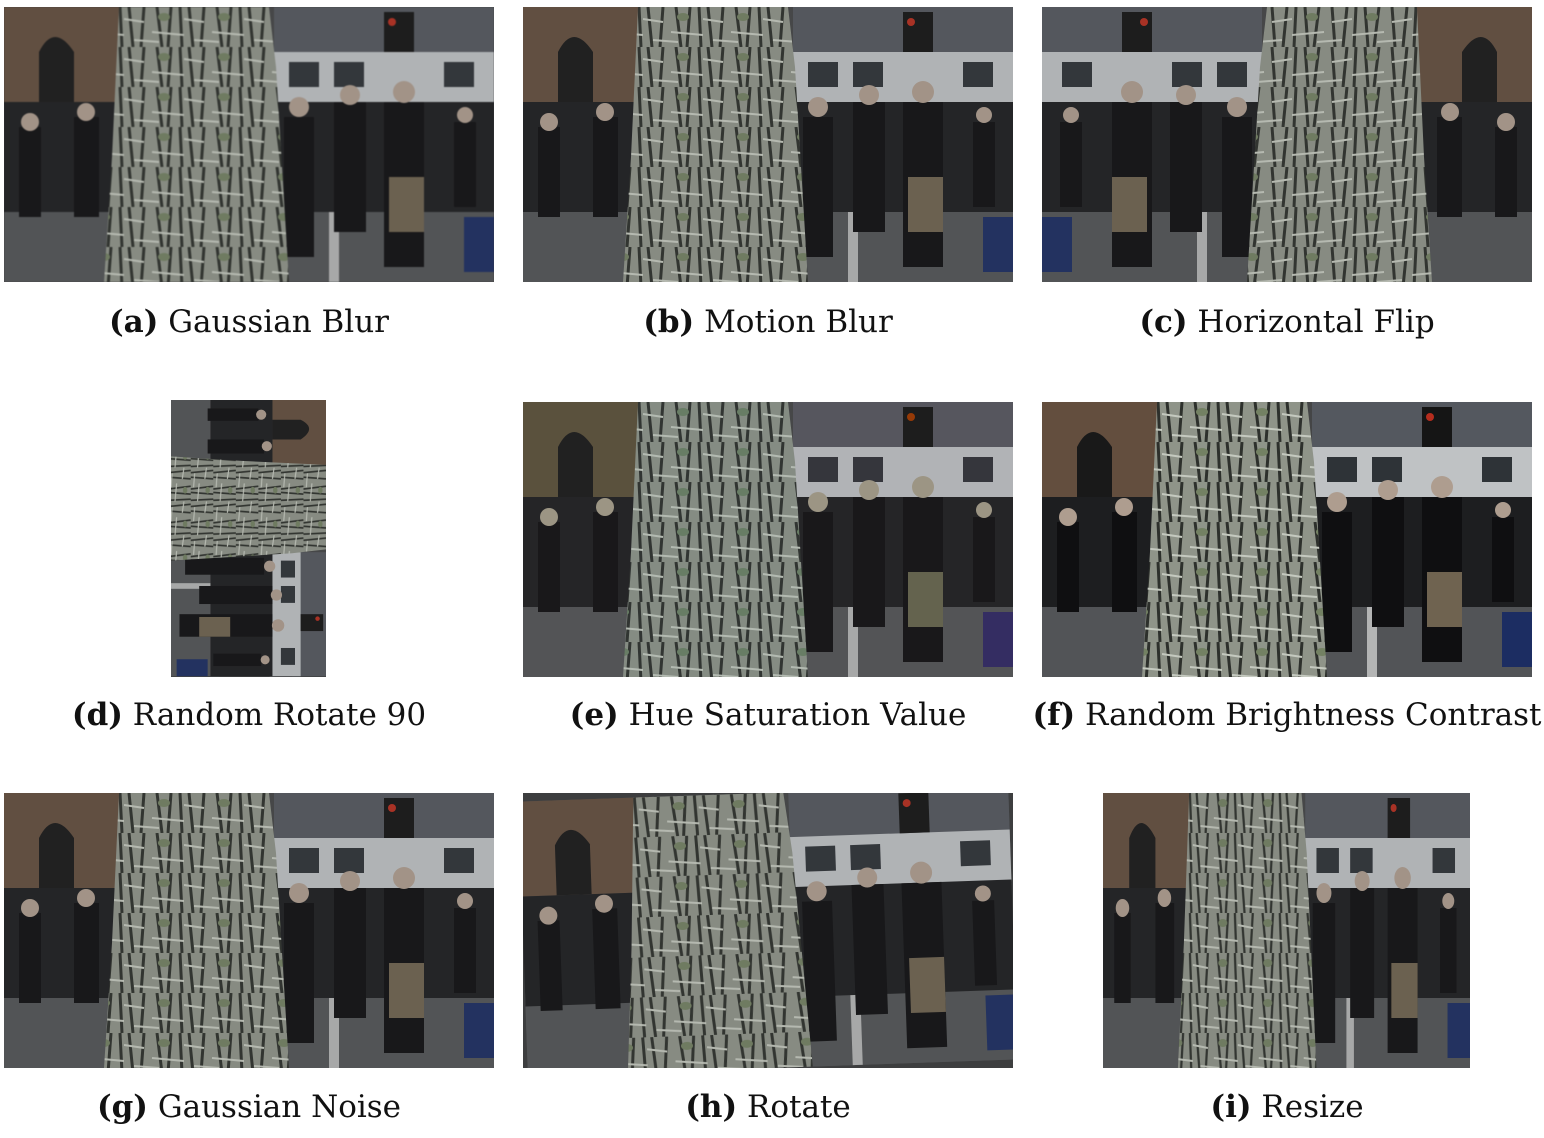  I want to click on figure-panel-c, so click(1287, 144).